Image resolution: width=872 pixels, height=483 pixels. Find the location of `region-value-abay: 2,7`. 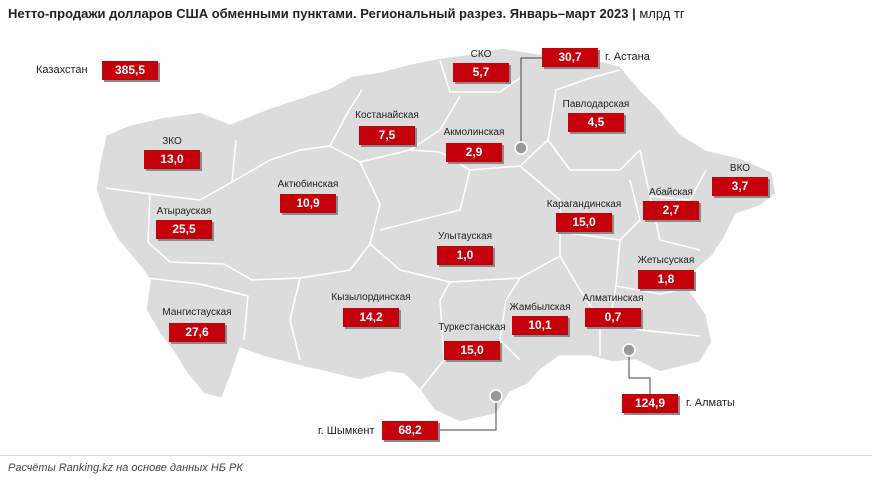

region-value-abay: 2,7 is located at coordinates (671, 210).